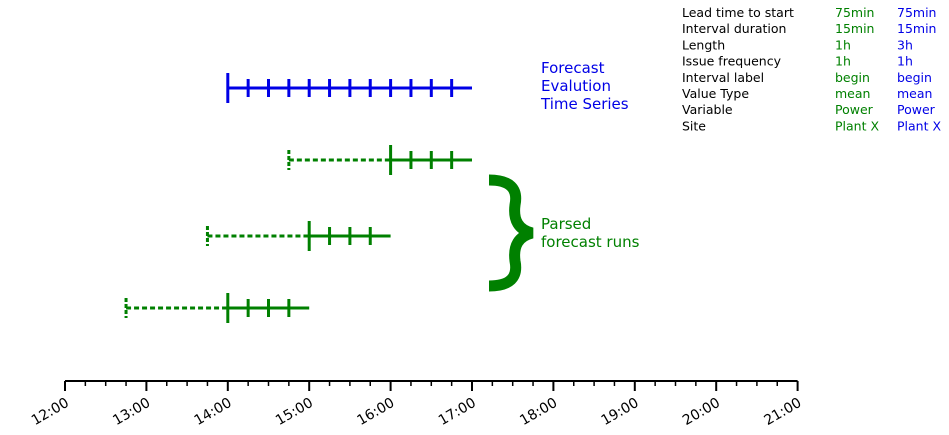 This screenshot has height=435, width=949. I want to click on table-row: Lead time to start 75min 75min, so click(809, 12).